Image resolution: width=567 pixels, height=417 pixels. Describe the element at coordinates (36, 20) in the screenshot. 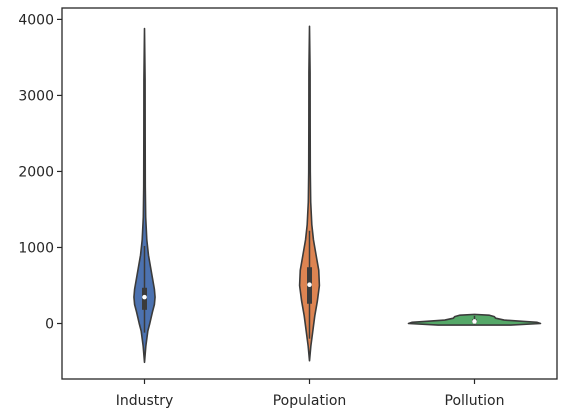

I see `y-tick-label: 4000` at that location.